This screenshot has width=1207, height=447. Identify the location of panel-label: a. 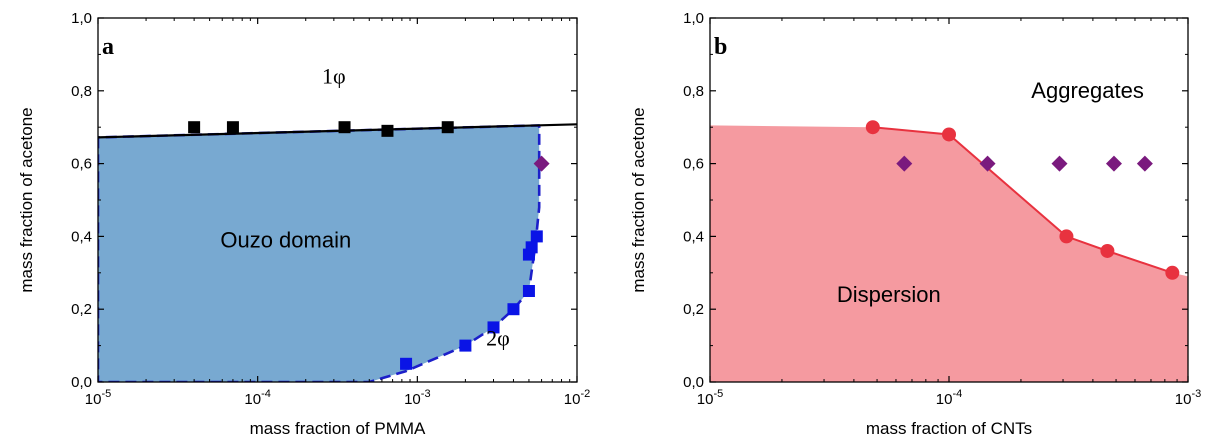
(108, 47).